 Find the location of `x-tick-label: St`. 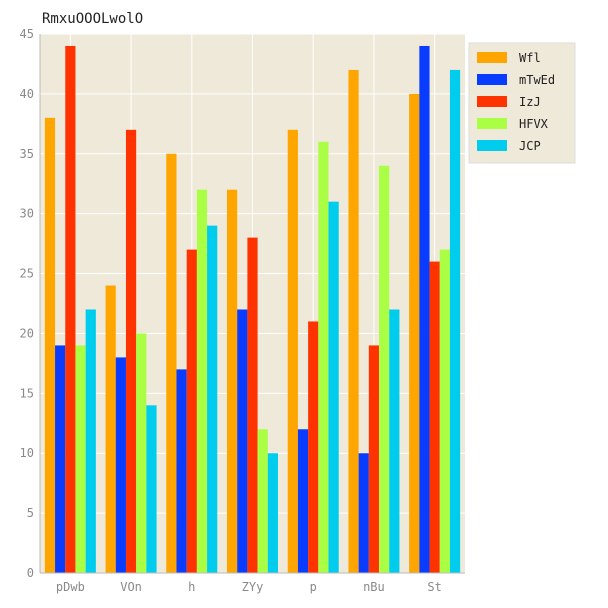

x-tick-label: St is located at coordinates (434, 587).